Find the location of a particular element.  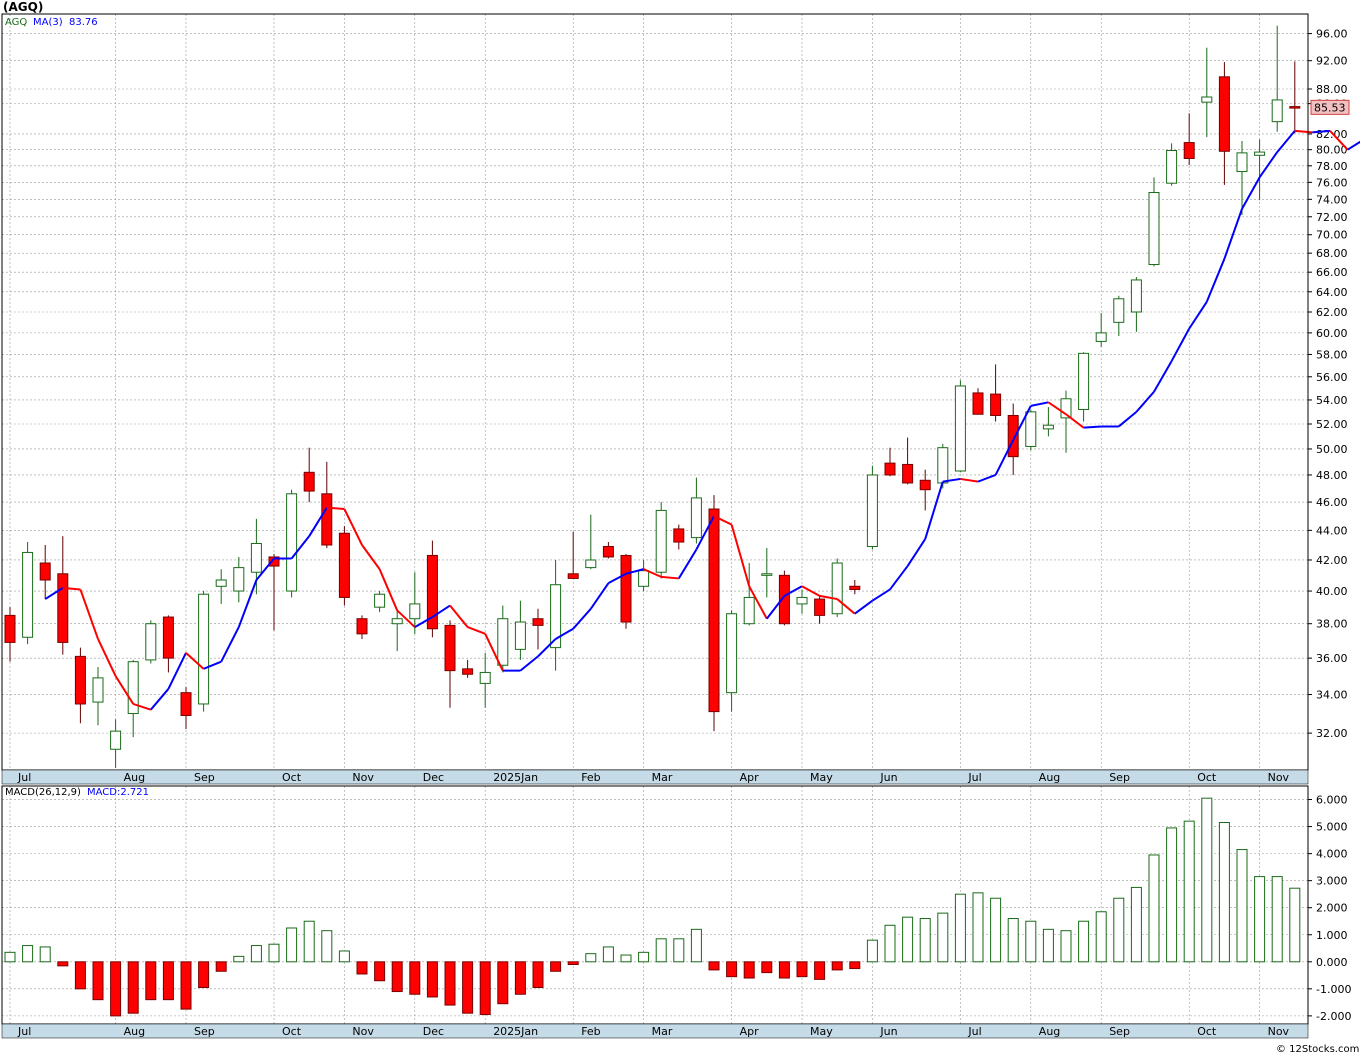

price-y-tick-label: 44.00 is located at coordinates (1332, 530).